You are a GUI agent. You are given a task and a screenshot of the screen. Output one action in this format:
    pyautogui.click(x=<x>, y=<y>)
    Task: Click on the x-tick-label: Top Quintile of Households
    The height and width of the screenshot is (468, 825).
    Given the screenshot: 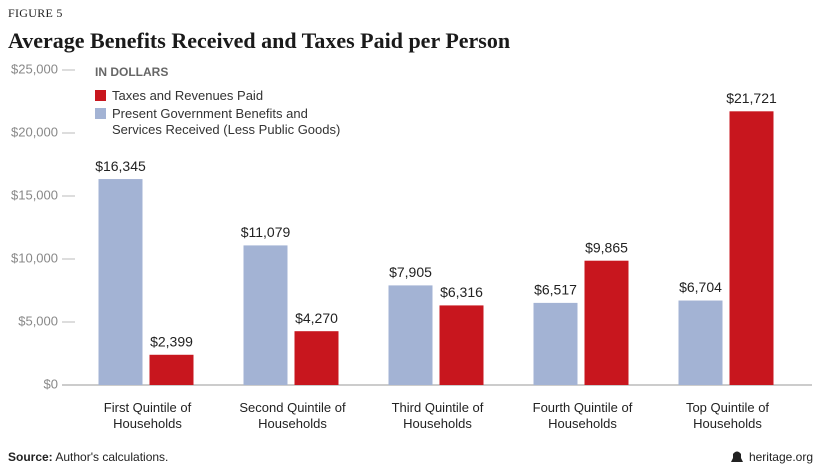 What is the action you would take?
    pyautogui.click(x=727, y=415)
    